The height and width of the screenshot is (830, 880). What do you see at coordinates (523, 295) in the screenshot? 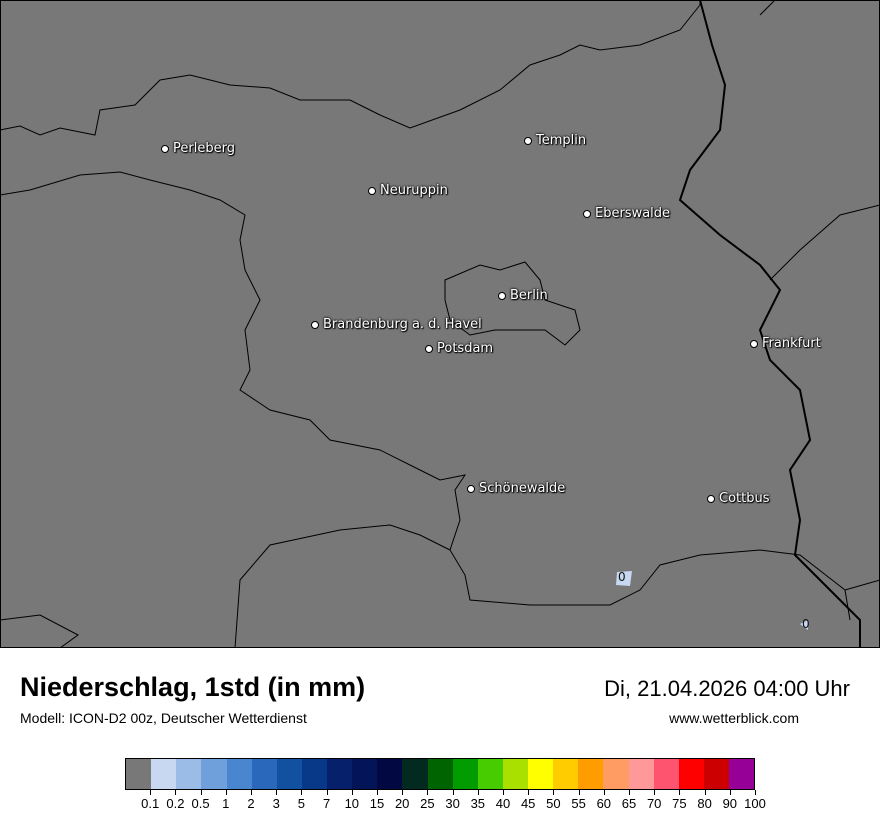
I see `city-berlin: Berlin` at bounding box center [523, 295].